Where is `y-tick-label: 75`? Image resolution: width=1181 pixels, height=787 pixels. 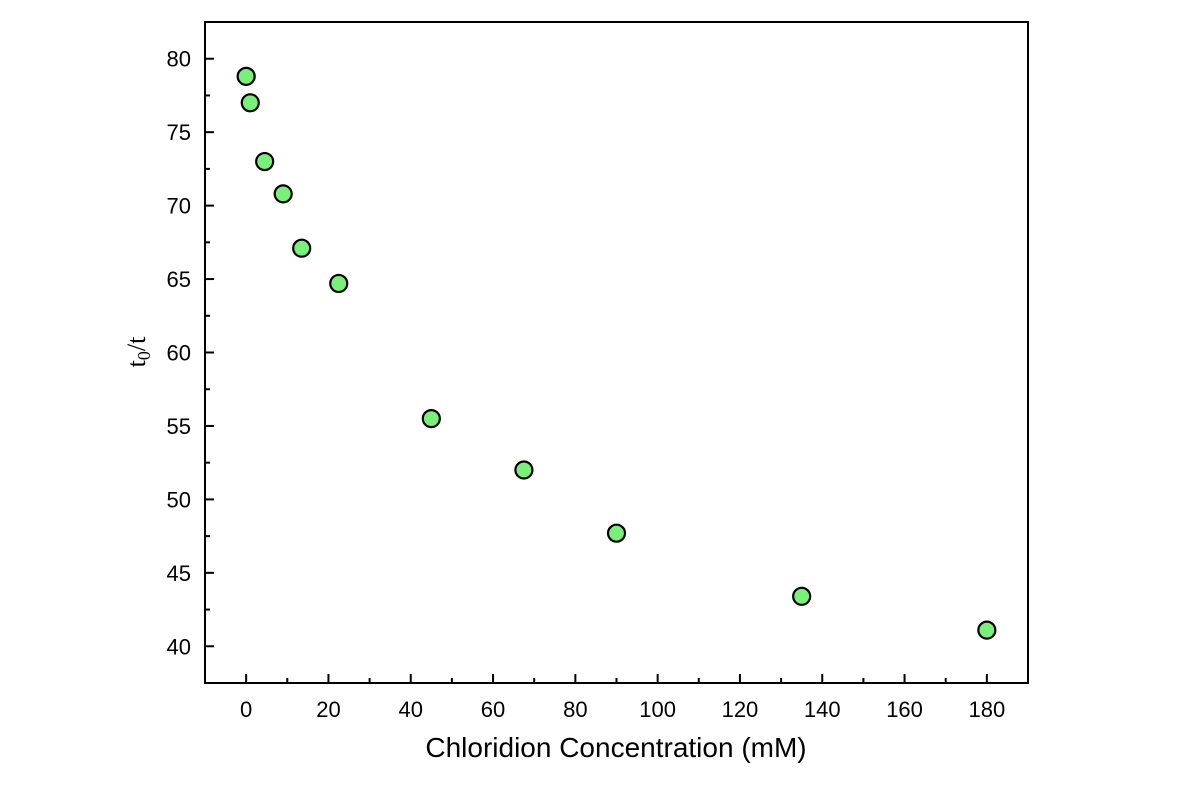 y-tick-label: 75 is located at coordinates (179, 132).